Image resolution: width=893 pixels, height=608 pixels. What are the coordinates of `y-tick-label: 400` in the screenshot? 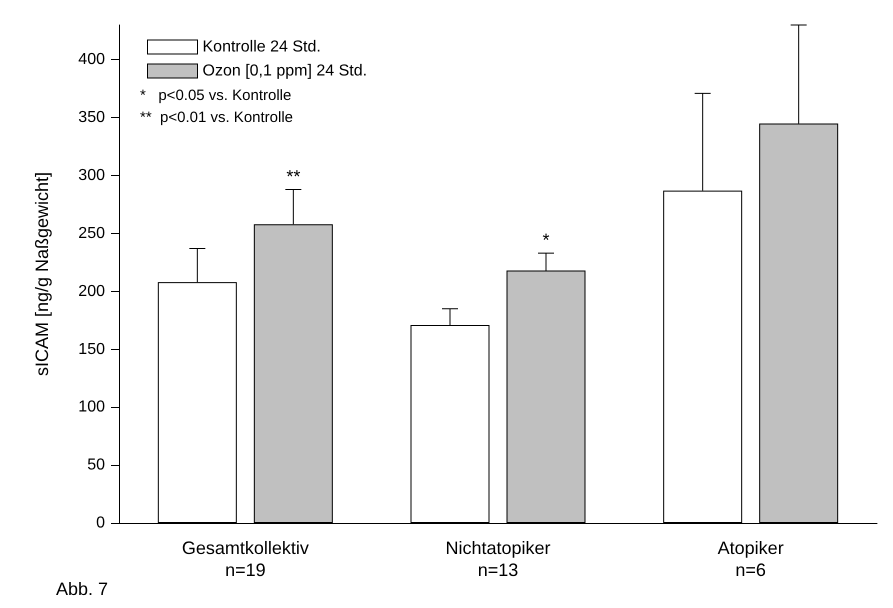 It's located at (92, 59).